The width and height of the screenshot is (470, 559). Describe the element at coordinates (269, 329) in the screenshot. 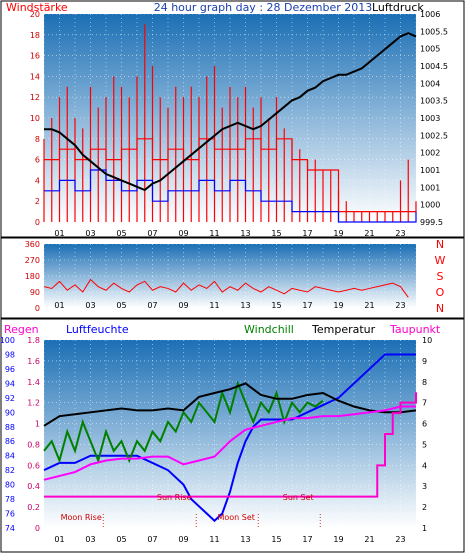

I see `legend-windchill: Windchill` at that location.